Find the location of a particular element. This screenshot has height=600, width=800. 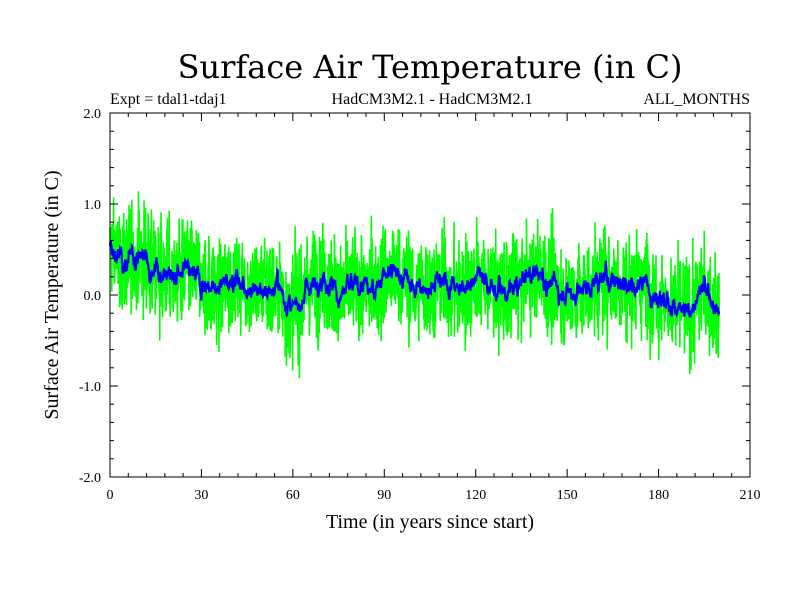

smoothed-line is located at coordinates (414, 279).